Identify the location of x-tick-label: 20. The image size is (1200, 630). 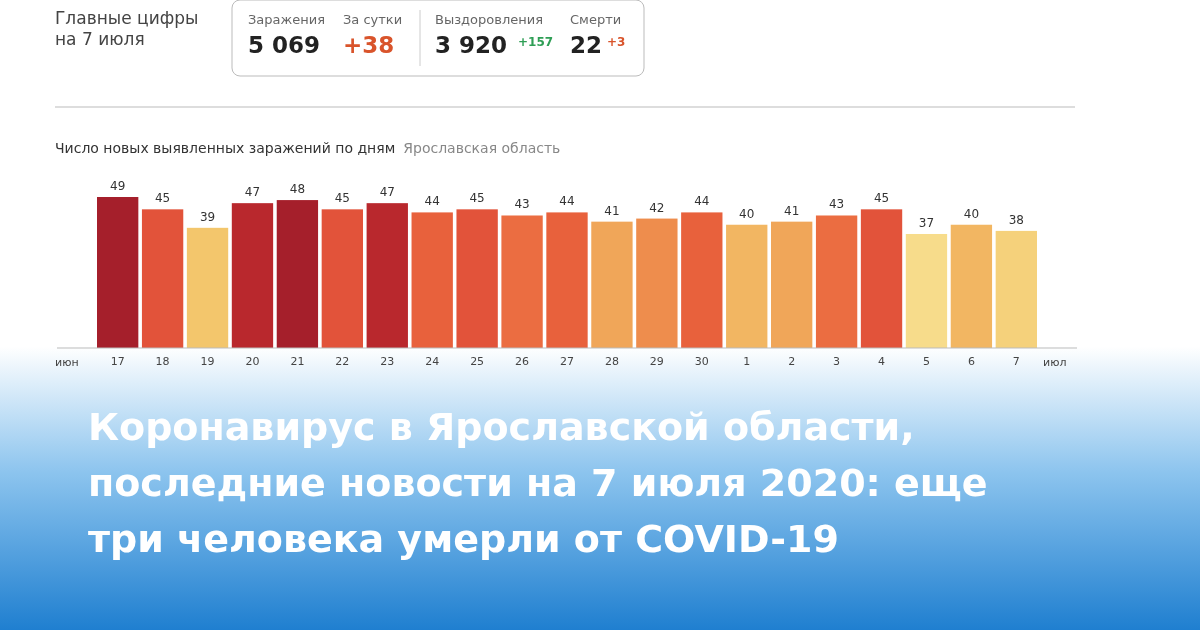
(252, 361).